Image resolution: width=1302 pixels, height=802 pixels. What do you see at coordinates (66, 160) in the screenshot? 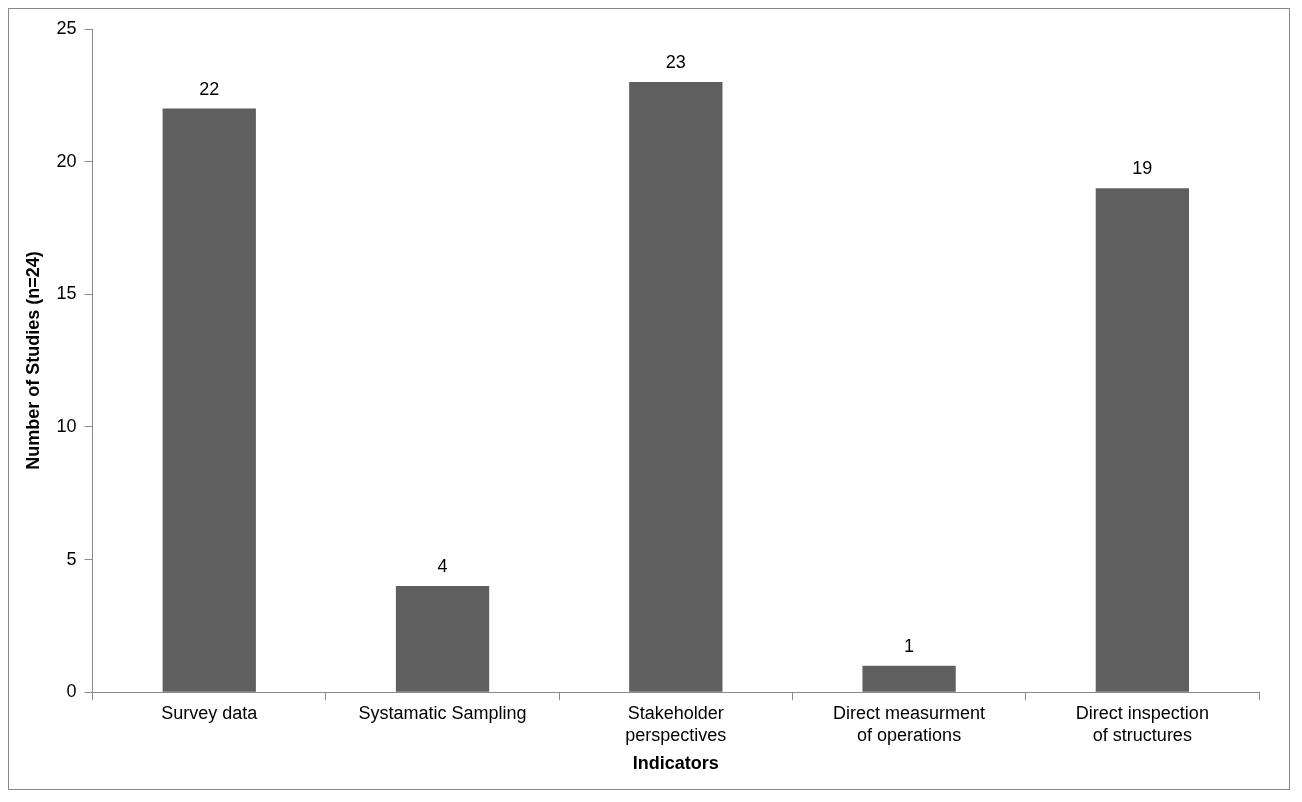
I see `y-tick-label: 20` at bounding box center [66, 160].